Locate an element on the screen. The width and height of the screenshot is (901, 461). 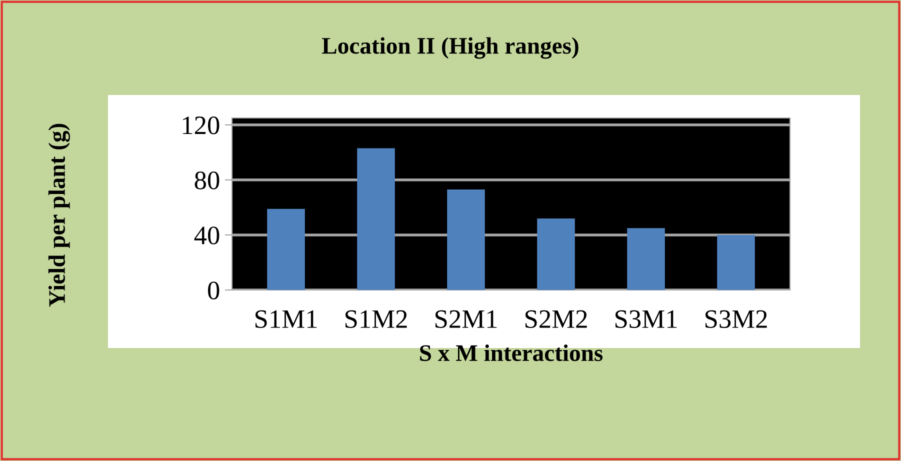
x-tick-label: S3M2 is located at coordinates (736, 319).